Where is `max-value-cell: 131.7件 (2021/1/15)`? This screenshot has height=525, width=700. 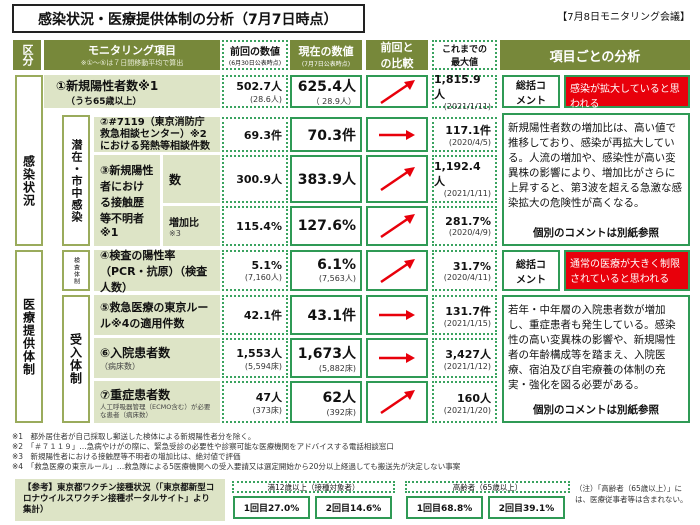
max-value-cell: 131.7件 (2021/1/15) is located at coordinates (464, 315).